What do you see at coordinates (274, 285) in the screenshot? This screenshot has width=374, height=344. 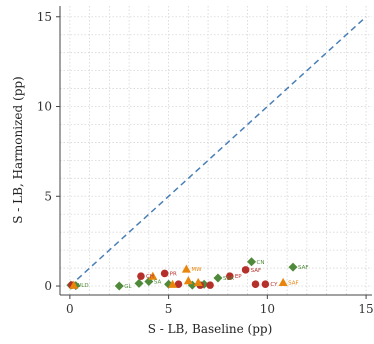 I see `point-label: CY` at bounding box center [274, 285].